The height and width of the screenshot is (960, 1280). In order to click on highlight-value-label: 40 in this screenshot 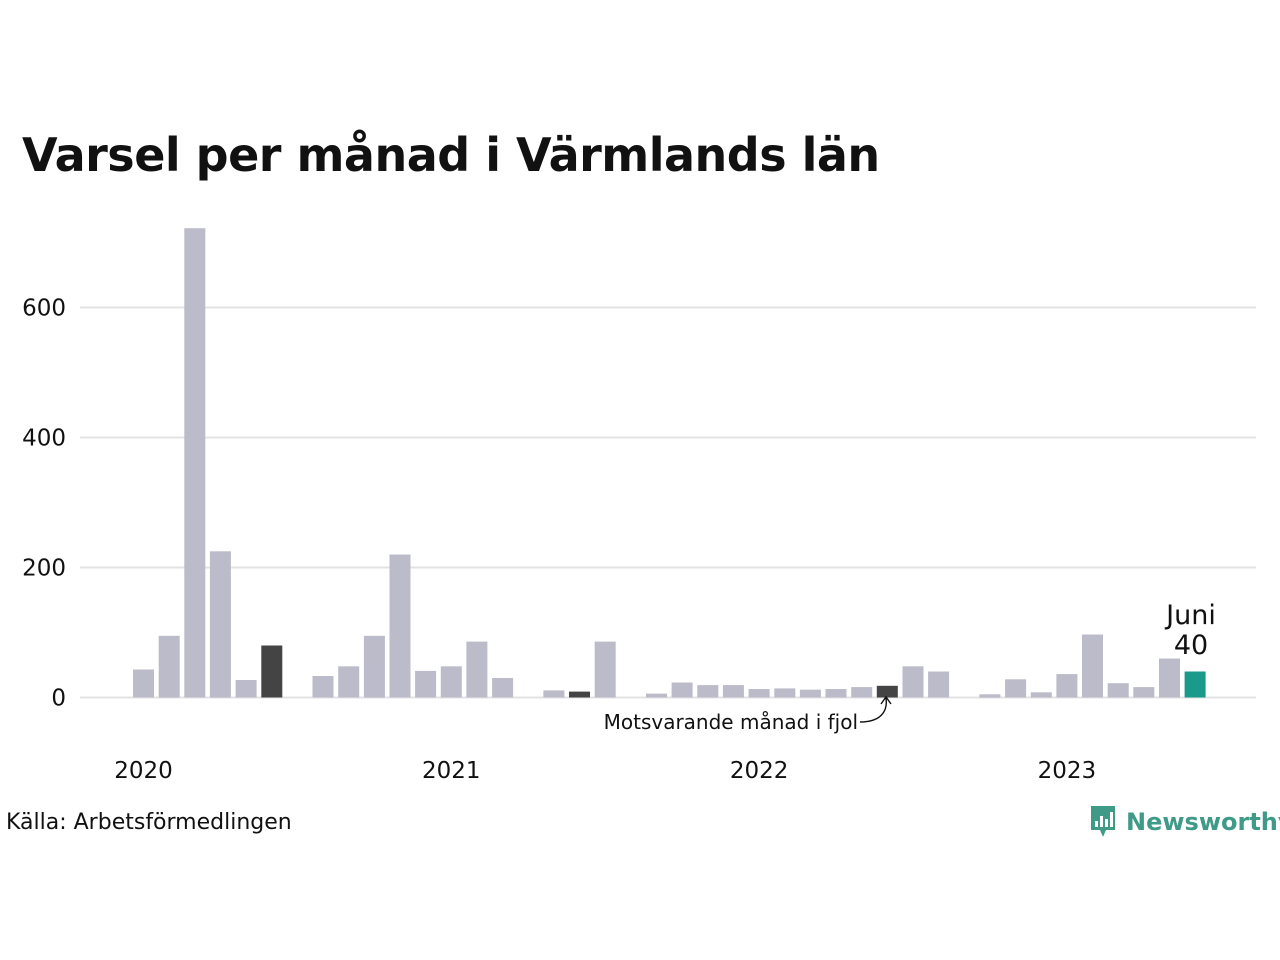, I will do `click(1191, 645)`.